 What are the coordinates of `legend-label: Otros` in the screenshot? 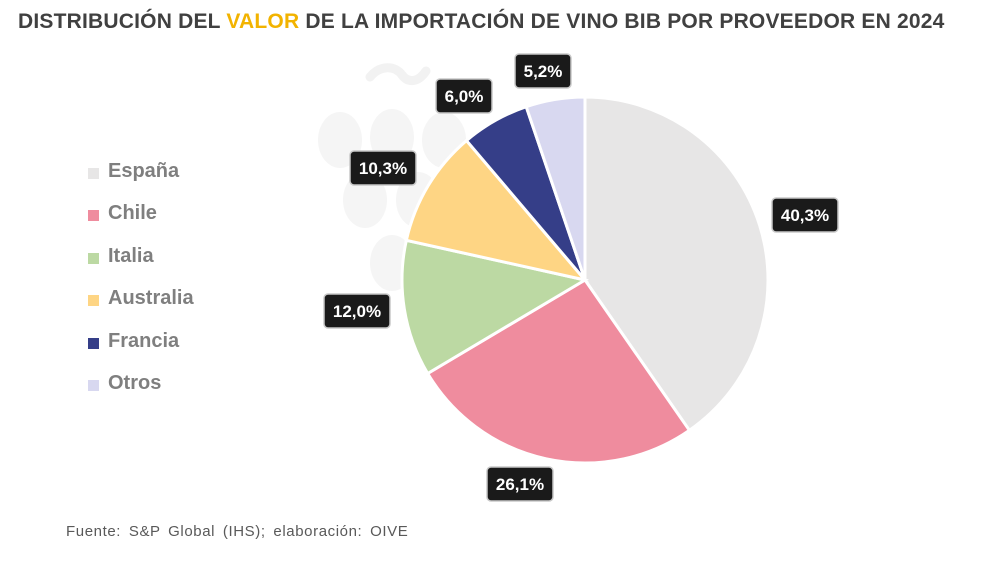 It's located at (135, 383).